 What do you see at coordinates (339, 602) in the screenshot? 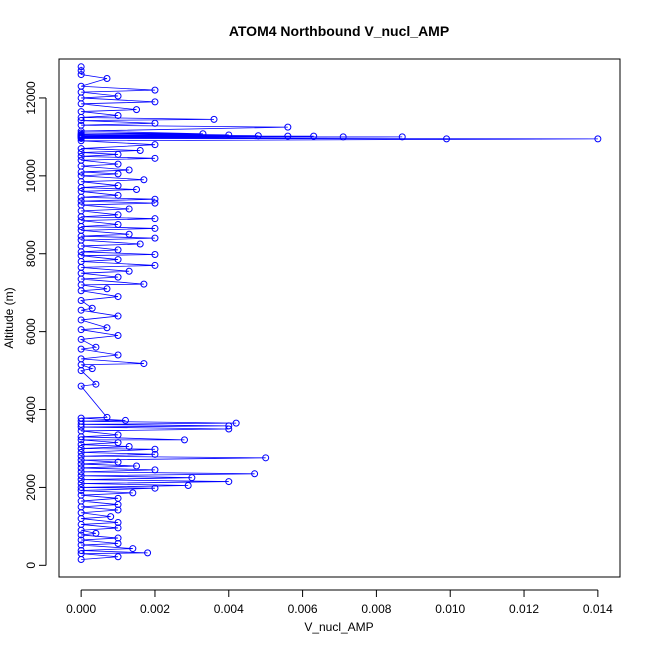
I see `x-axis: 0.000 0.002 0.004 0.006 0.008 0.010 0.012 0.014` at bounding box center [339, 602].